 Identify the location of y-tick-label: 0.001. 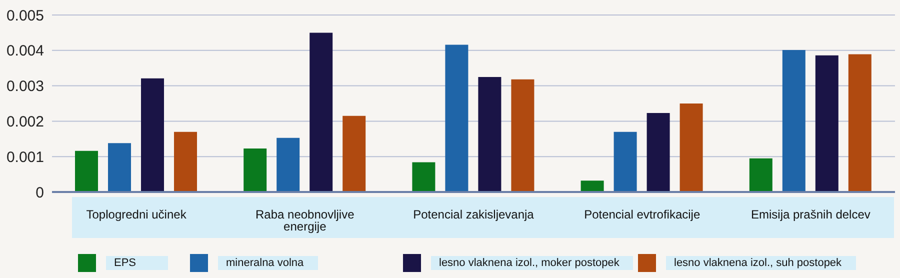
(25, 157).